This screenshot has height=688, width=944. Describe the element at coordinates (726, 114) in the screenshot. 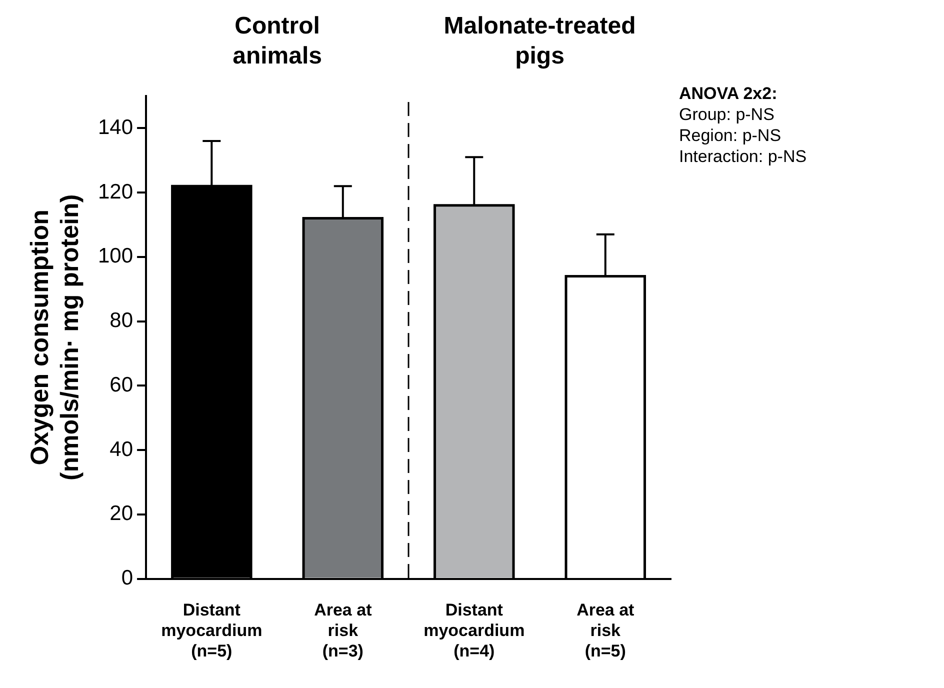

I see `text: Group: p-NS` at that location.